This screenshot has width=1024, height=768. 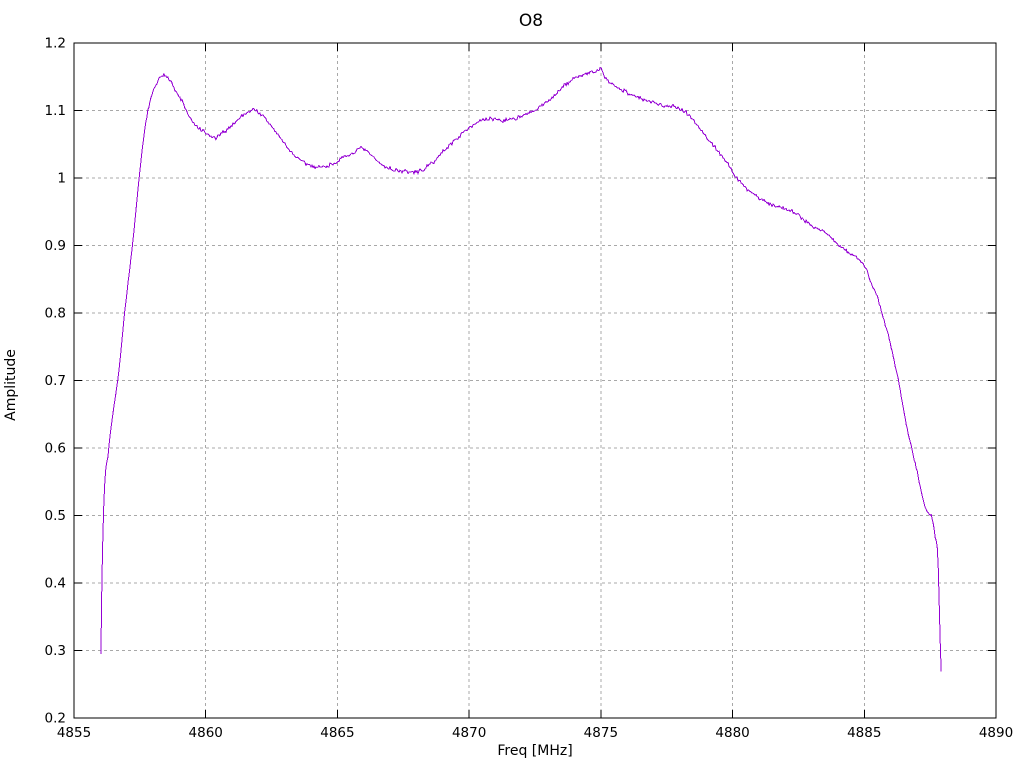 What do you see at coordinates (337, 733) in the screenshot?
I see `x-tick-label: 4865` at bounding box center [337, 733].